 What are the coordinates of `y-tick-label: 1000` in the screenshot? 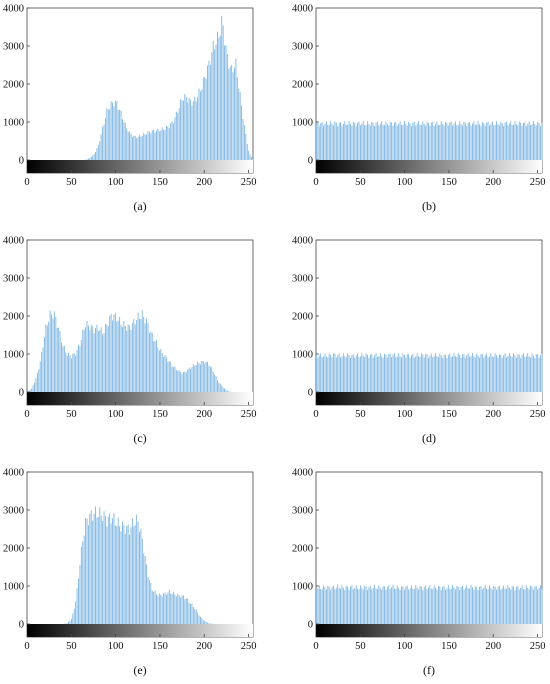 It's located at (13, 123).